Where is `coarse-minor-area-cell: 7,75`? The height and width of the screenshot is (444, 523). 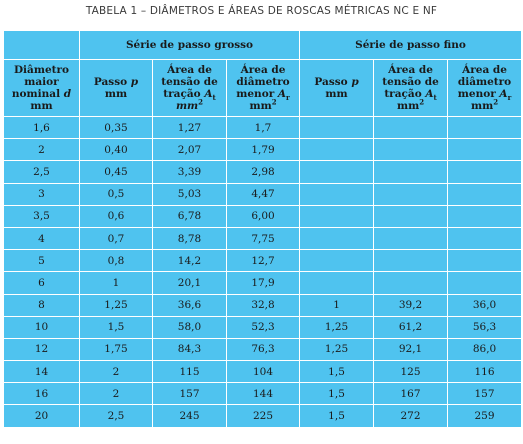
coarse-minor-area-cell: 7,75 is located at coordinates (263, 238).